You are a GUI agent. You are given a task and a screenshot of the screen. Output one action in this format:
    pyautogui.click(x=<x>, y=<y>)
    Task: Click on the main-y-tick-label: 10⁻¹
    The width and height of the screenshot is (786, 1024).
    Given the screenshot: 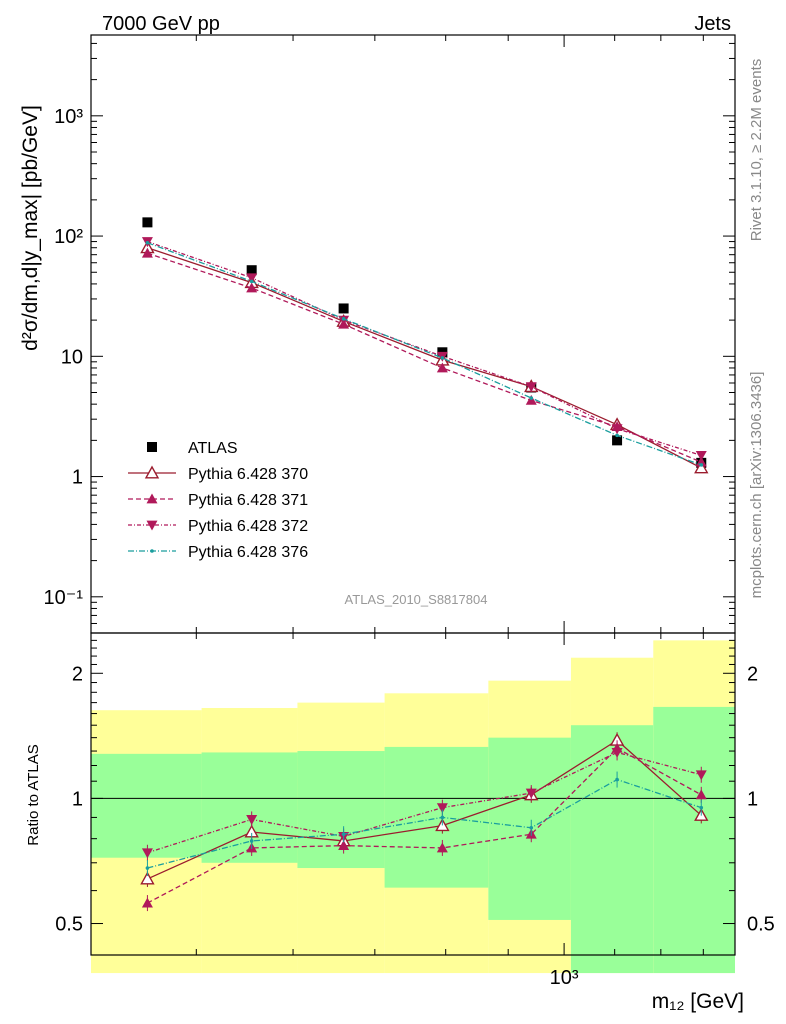 What is the action you would take?
    pyautogui.click(x=64, y=598)
    